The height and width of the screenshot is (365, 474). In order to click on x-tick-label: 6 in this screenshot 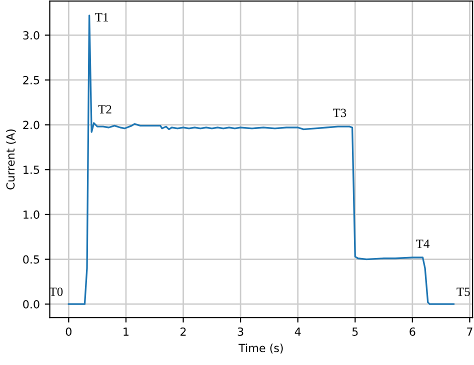, I will do `click(413, 331)`.